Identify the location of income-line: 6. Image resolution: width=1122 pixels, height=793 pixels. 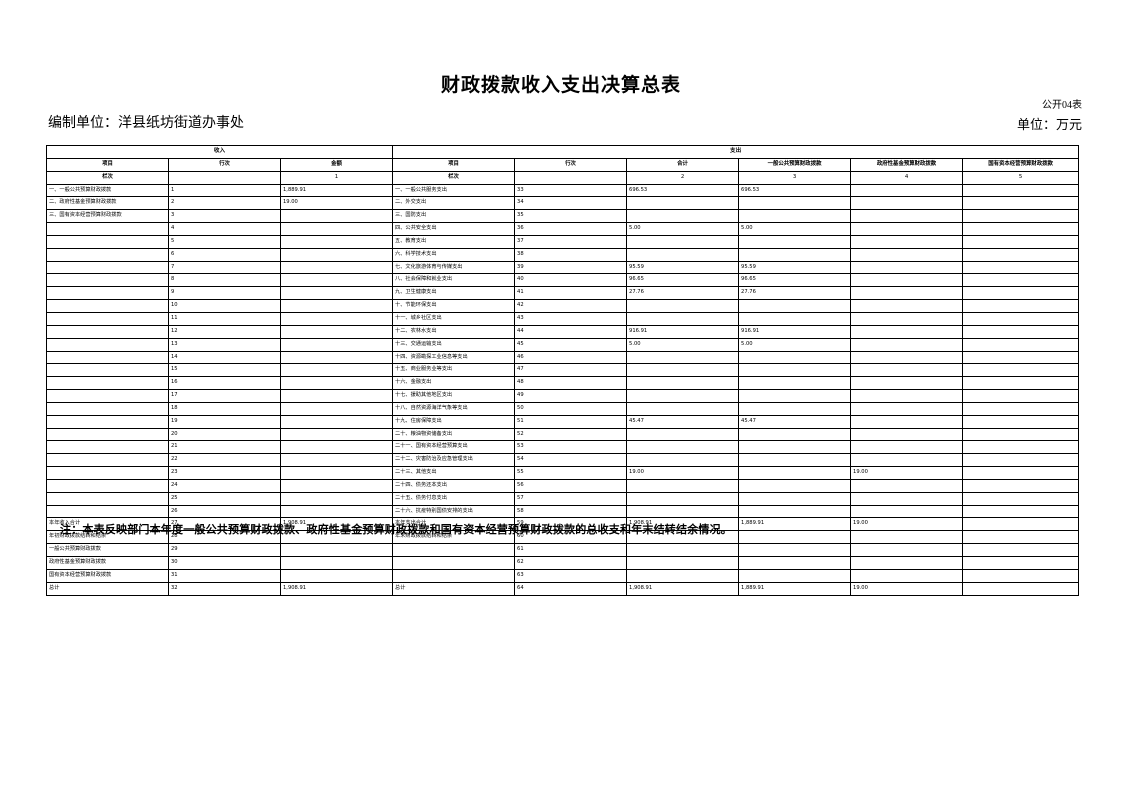
(224, 254).